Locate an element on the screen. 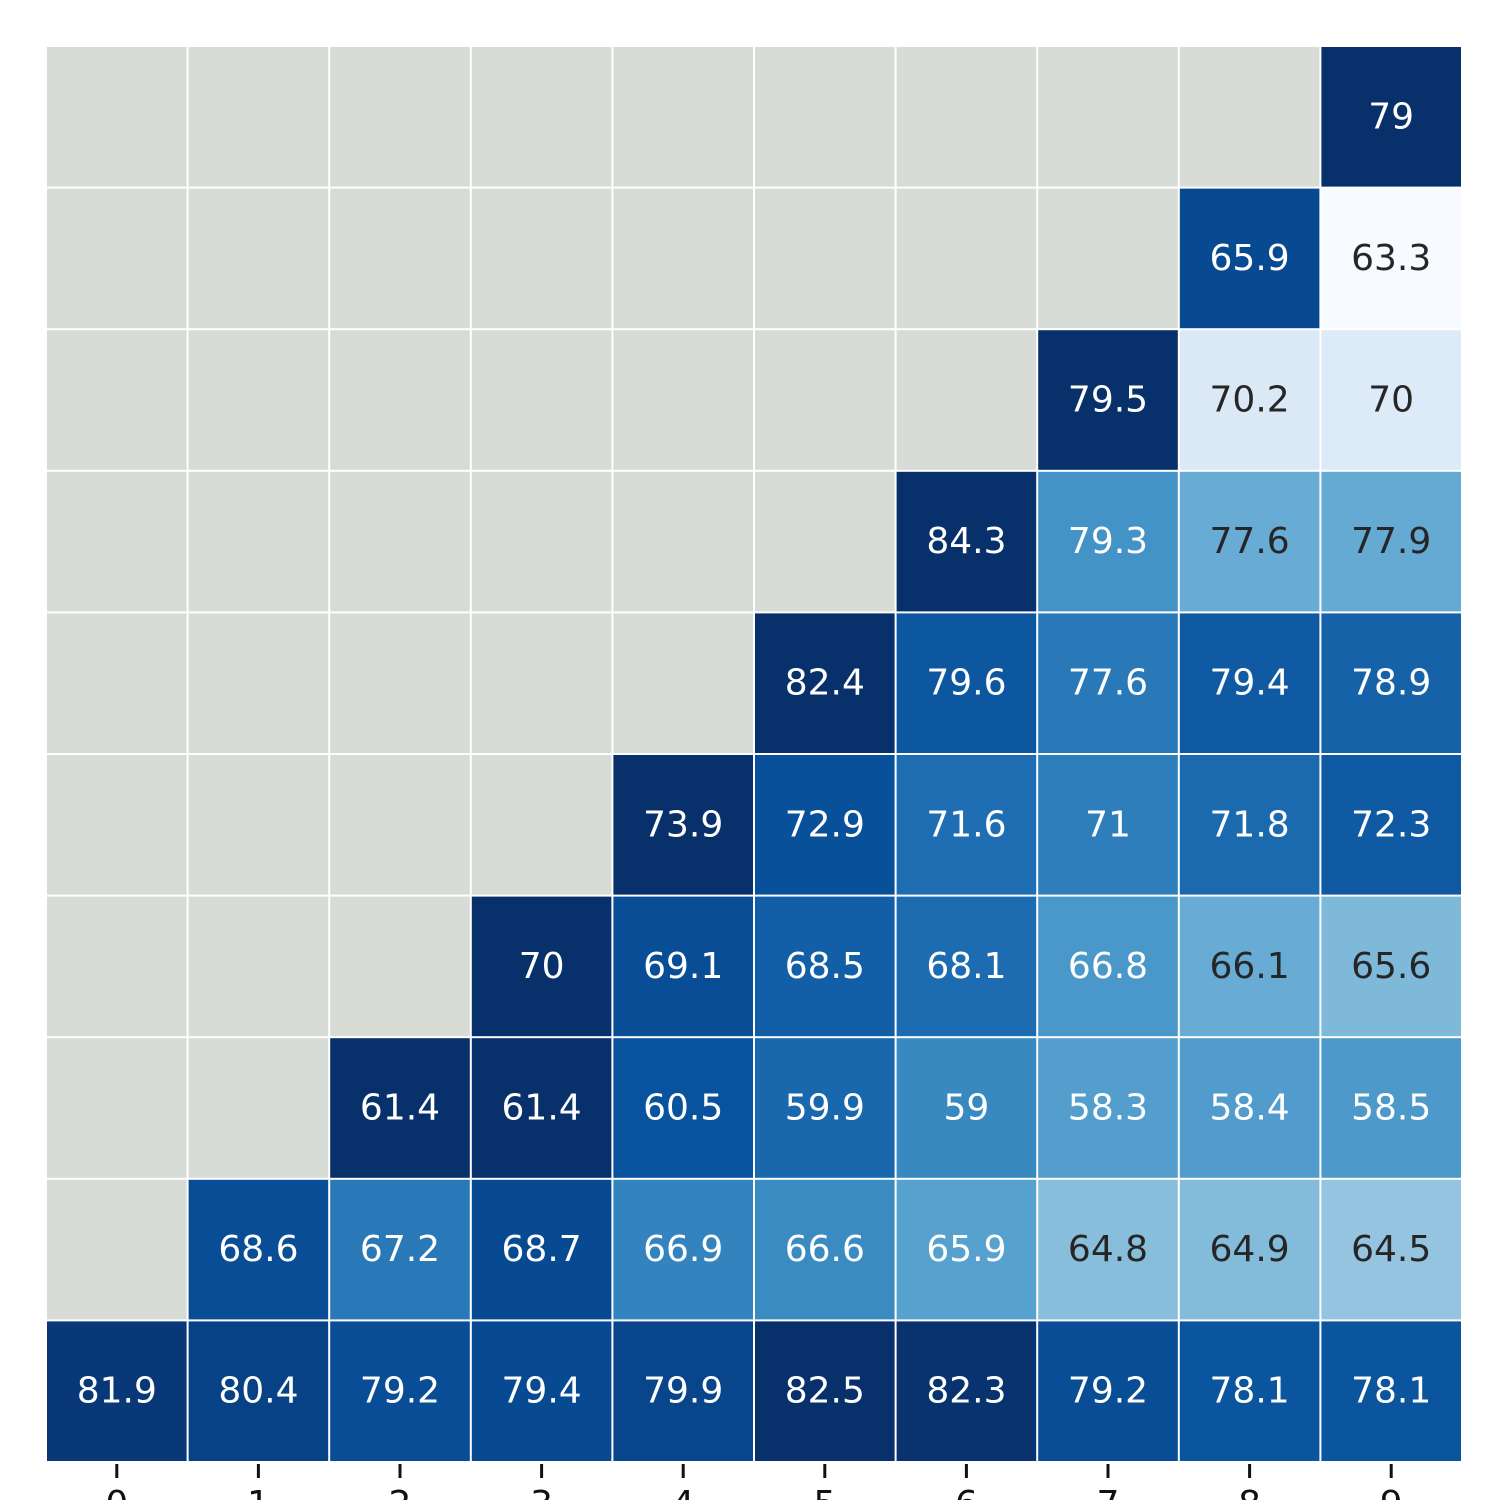 The height and width of the screenshot is (1500, 1500). heatmap-cell-label: 82.5 is located at coordinates (825, 1391).